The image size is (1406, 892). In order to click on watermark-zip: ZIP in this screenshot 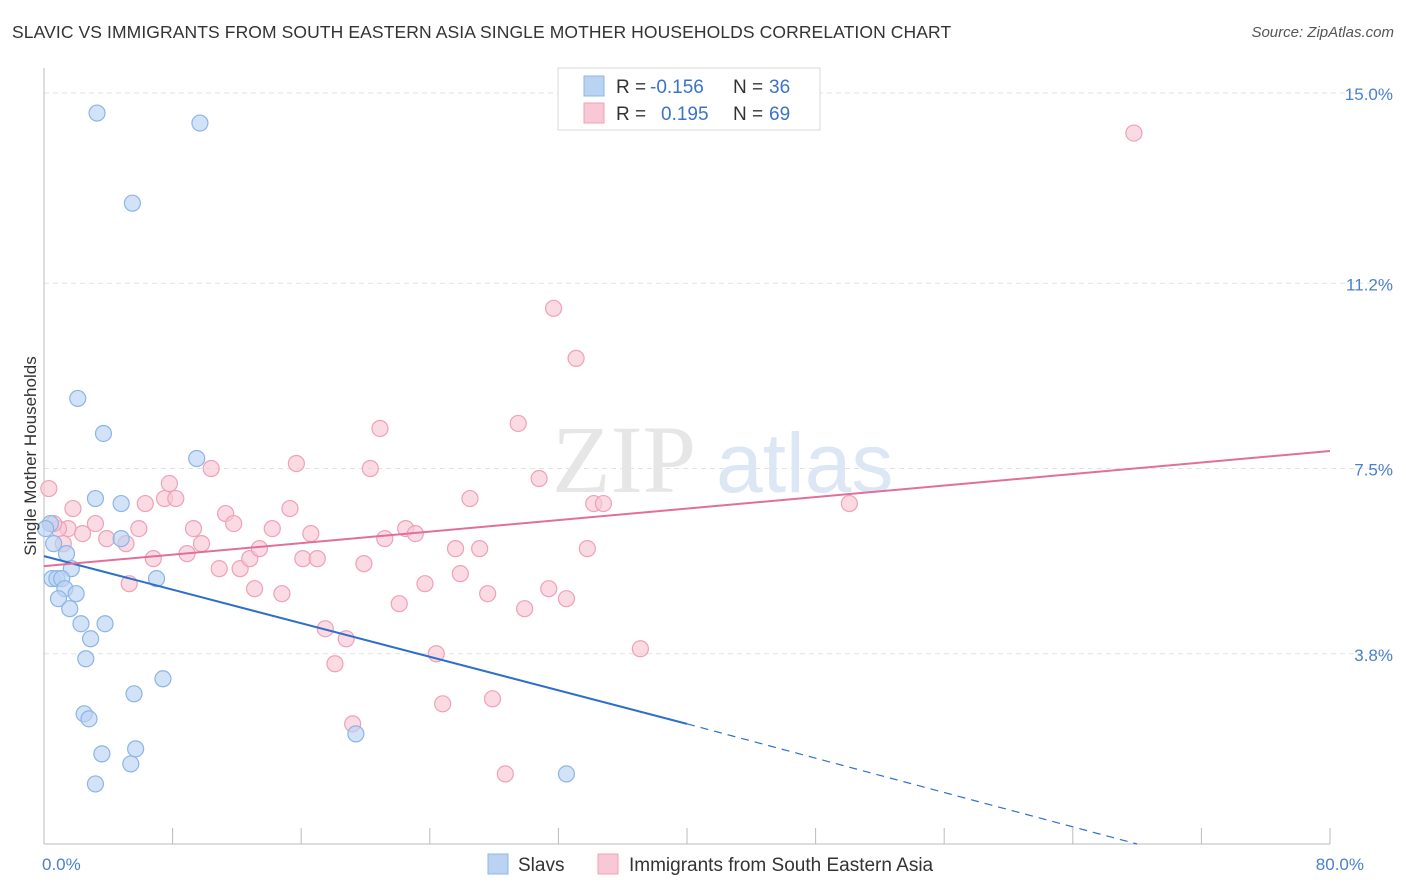, I will do `click(624, 459)`.